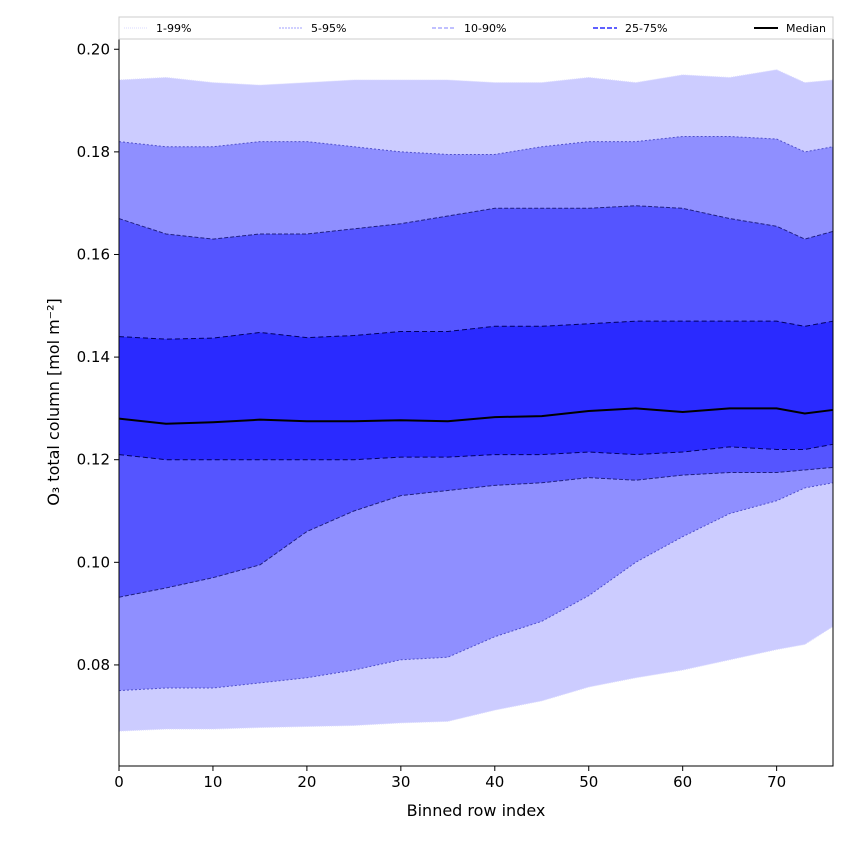  Describe the element at coordinates (476, 330) in the screenshot. I see `band-upper-line-25-75%` at that location.